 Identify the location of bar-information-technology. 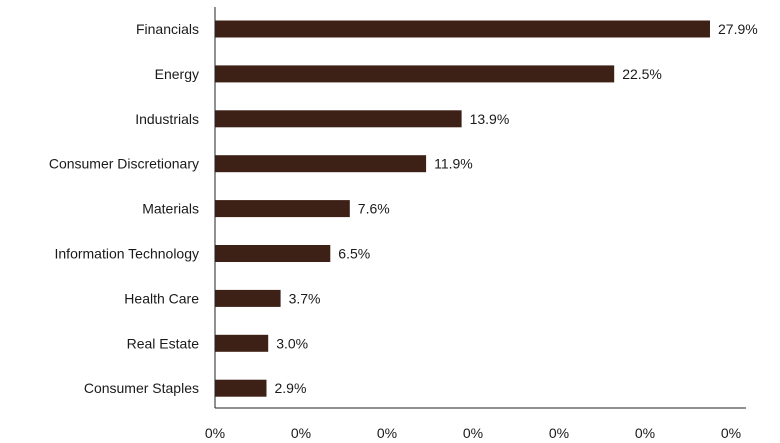
(273, 253).